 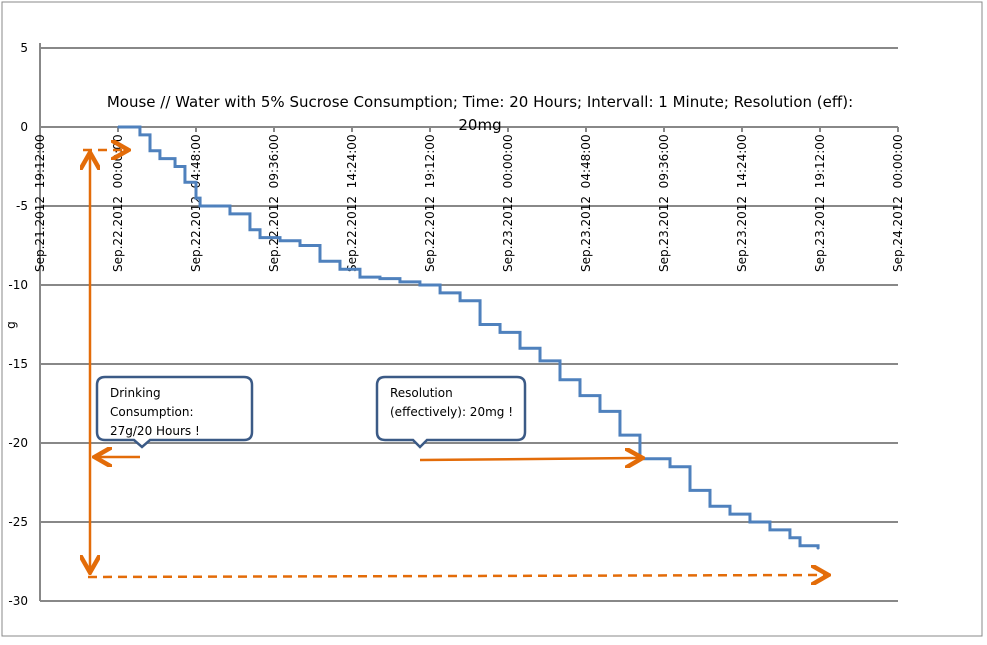 What do you see at coordinates (196, 203) in the screenshot?
I see `x-tick-label: Sep.22.2012 04:48:00` at bounding box center [196, 203].